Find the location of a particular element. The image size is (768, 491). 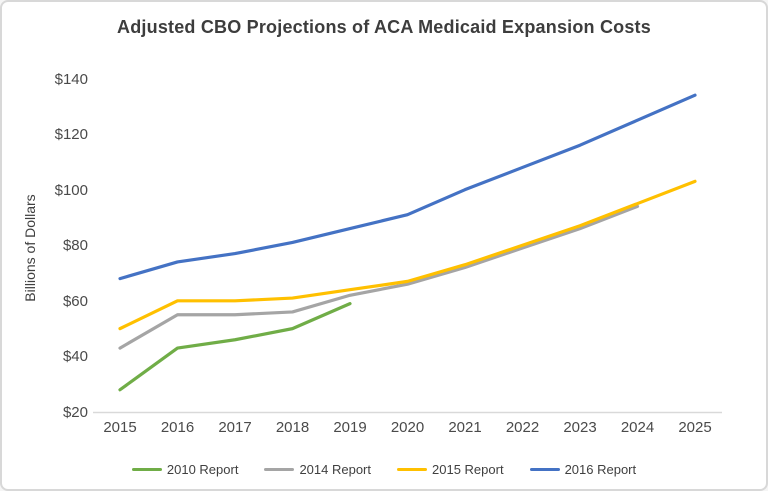

legend-label: 2014 Report is located at coordinates (335, 469).